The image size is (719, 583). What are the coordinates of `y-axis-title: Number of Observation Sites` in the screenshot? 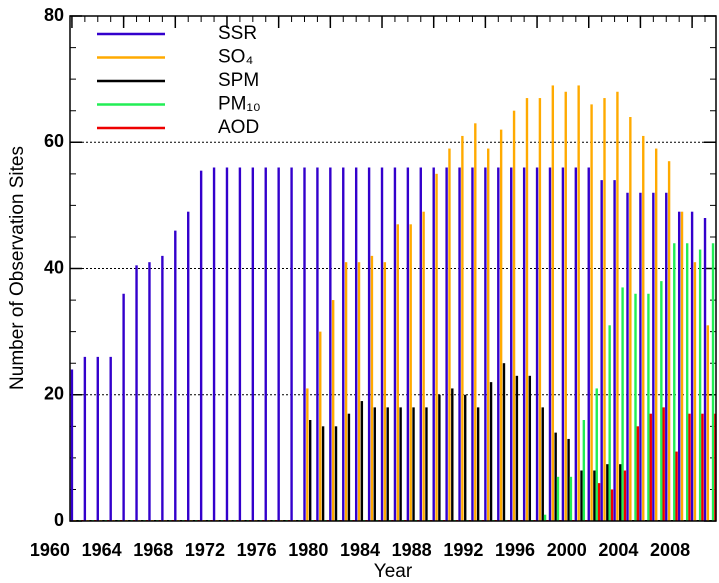 It's located at (17, 268).